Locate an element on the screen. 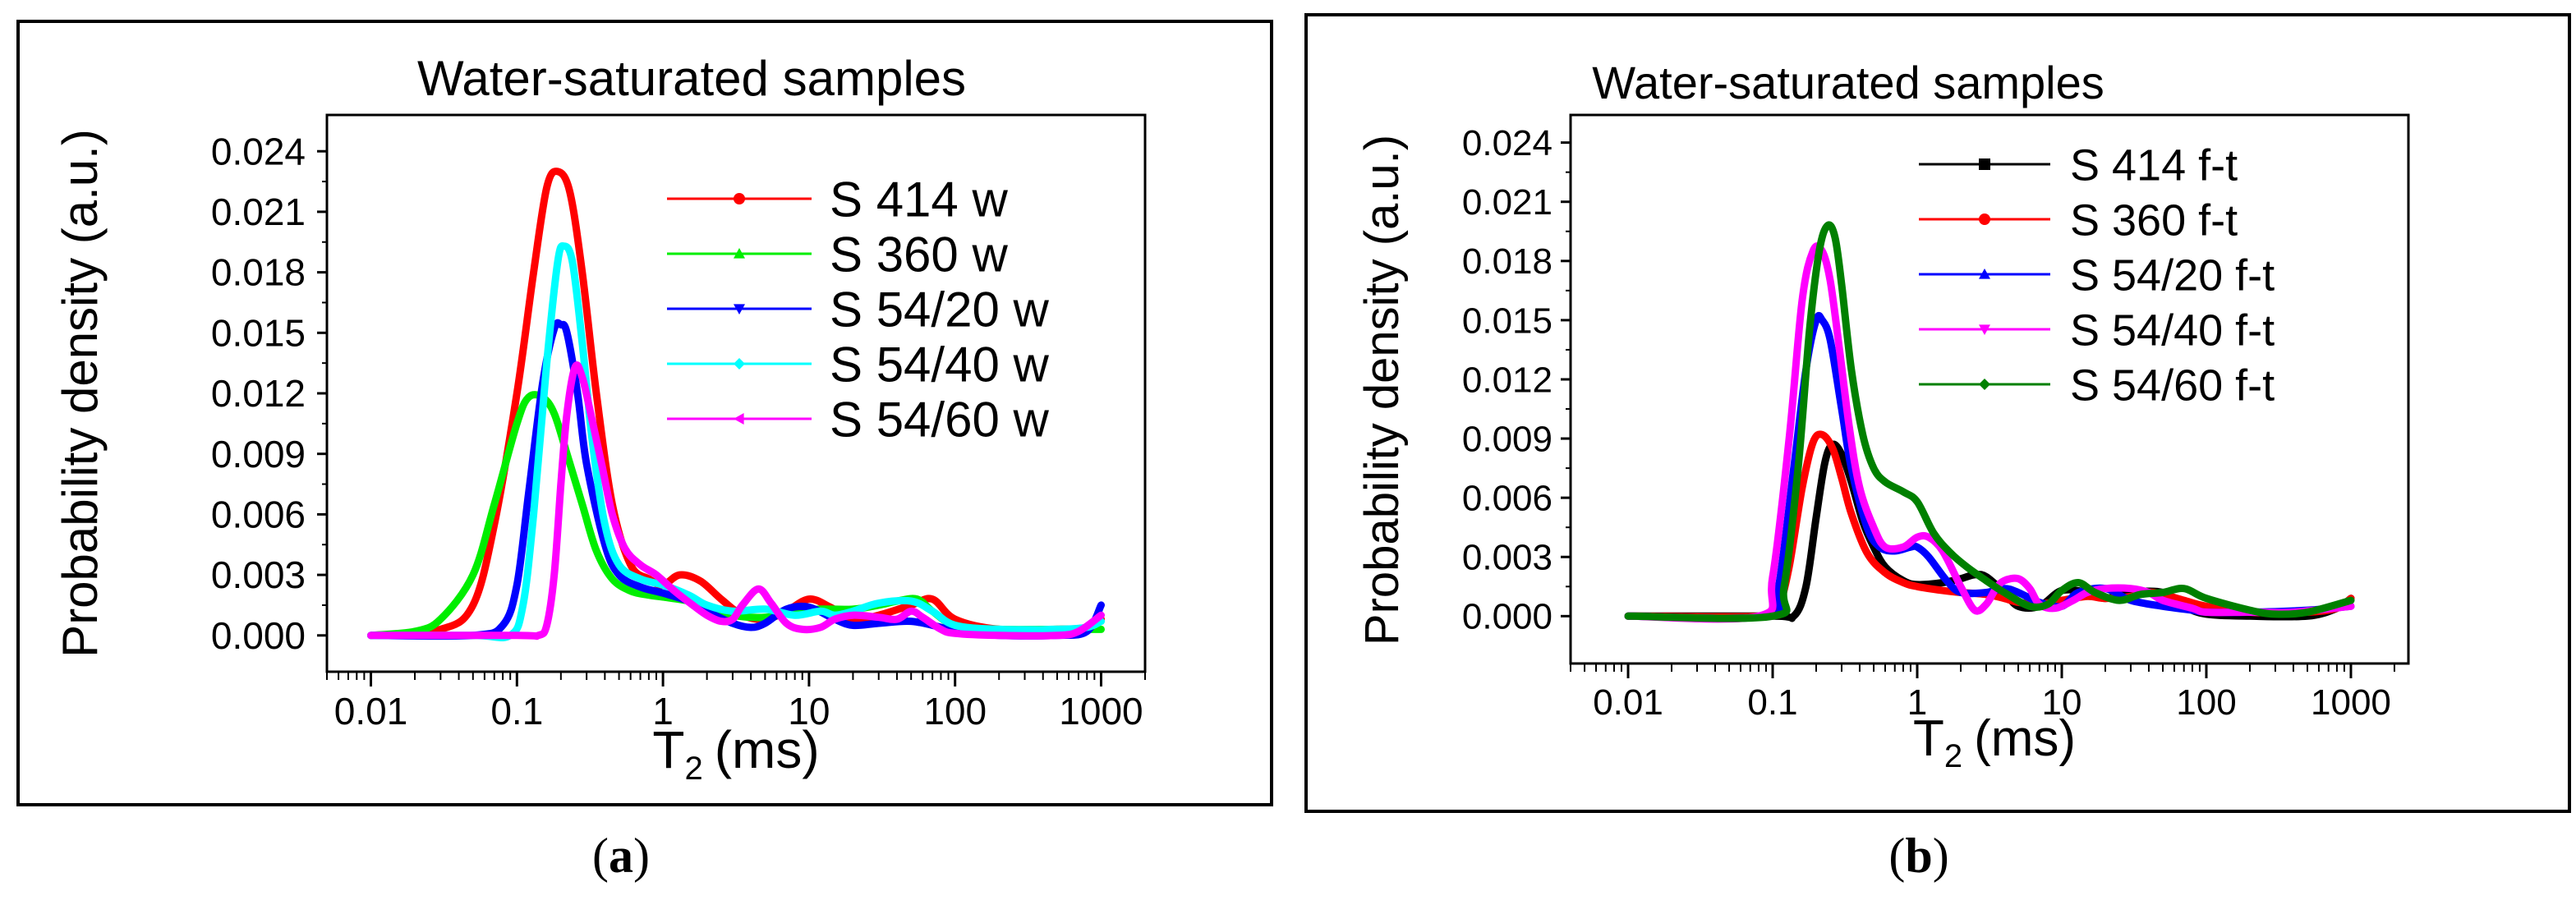  panel-a-x-axis-label: T2 (ms) is located at coordinates (735, 754).